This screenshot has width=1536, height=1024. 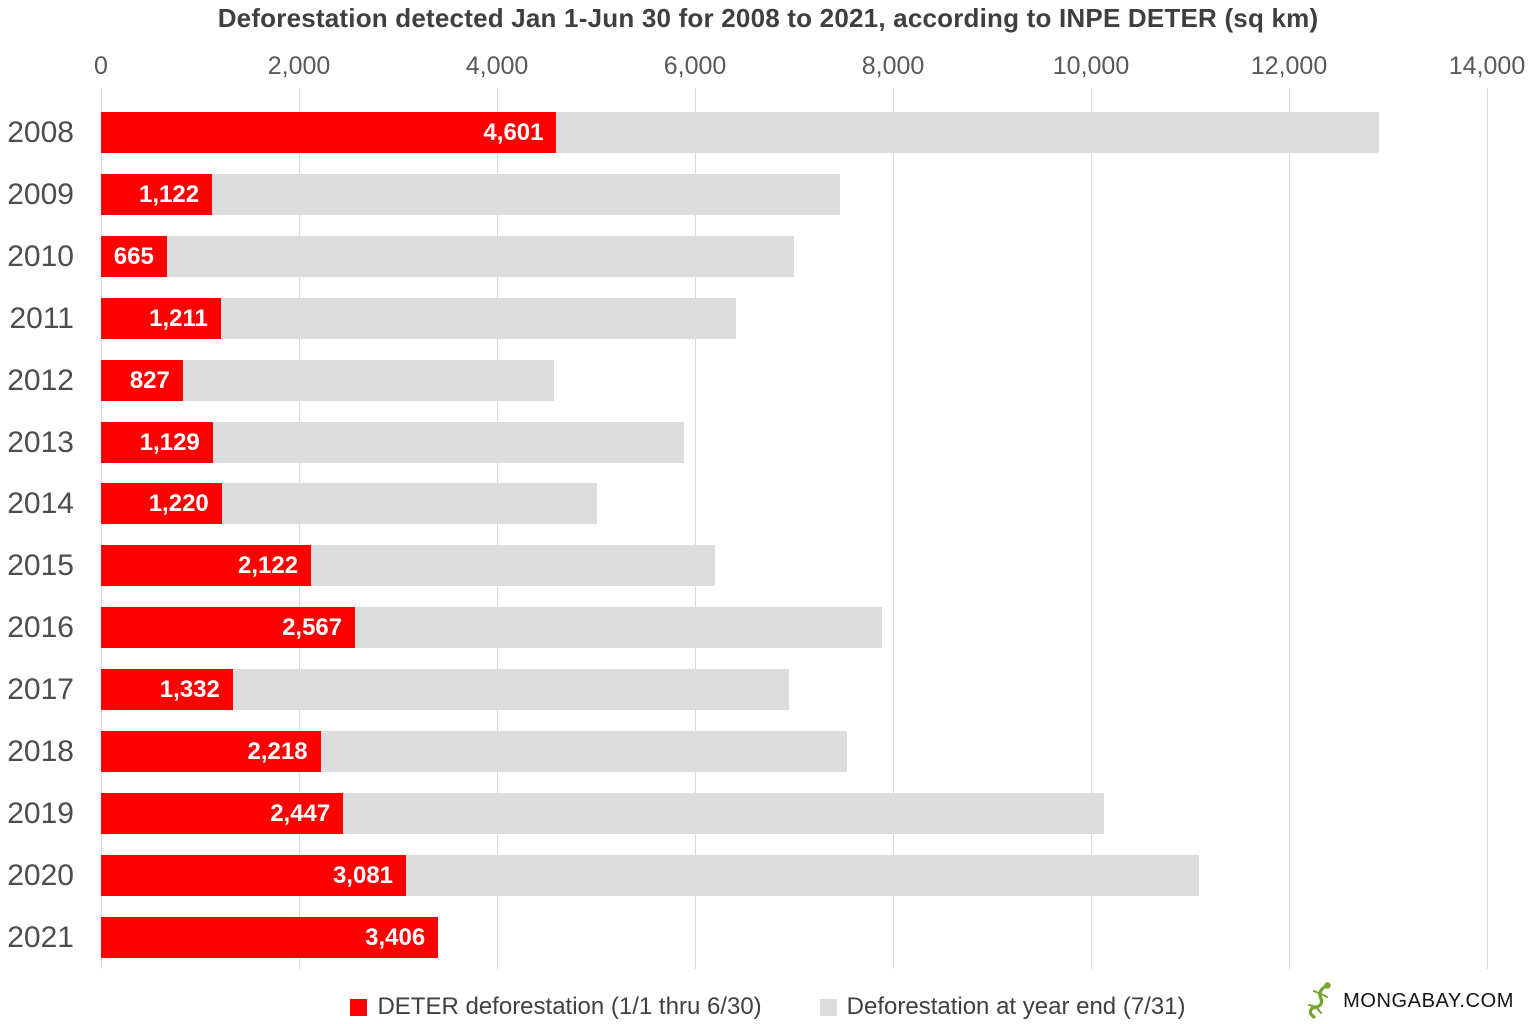 I want to click on deter-bar: 4,601, so click(x=329, y=132).